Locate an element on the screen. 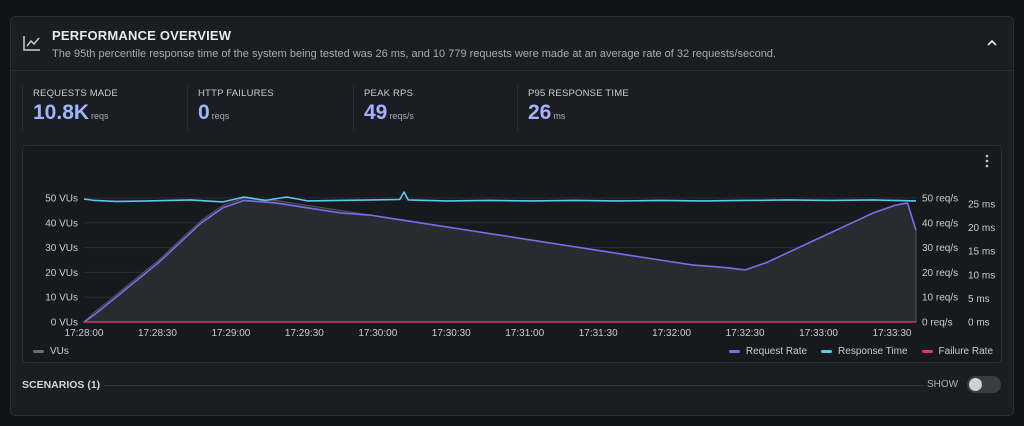  x-tick-label: 17:32:30 is located at coordinates (745, 333).